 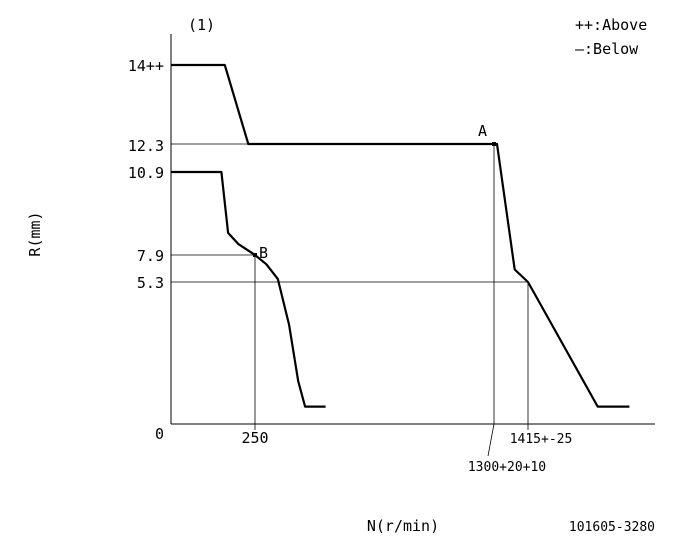 I want to click on x-tick-label-1415: 1415+-25, so click(x=541, y=439).